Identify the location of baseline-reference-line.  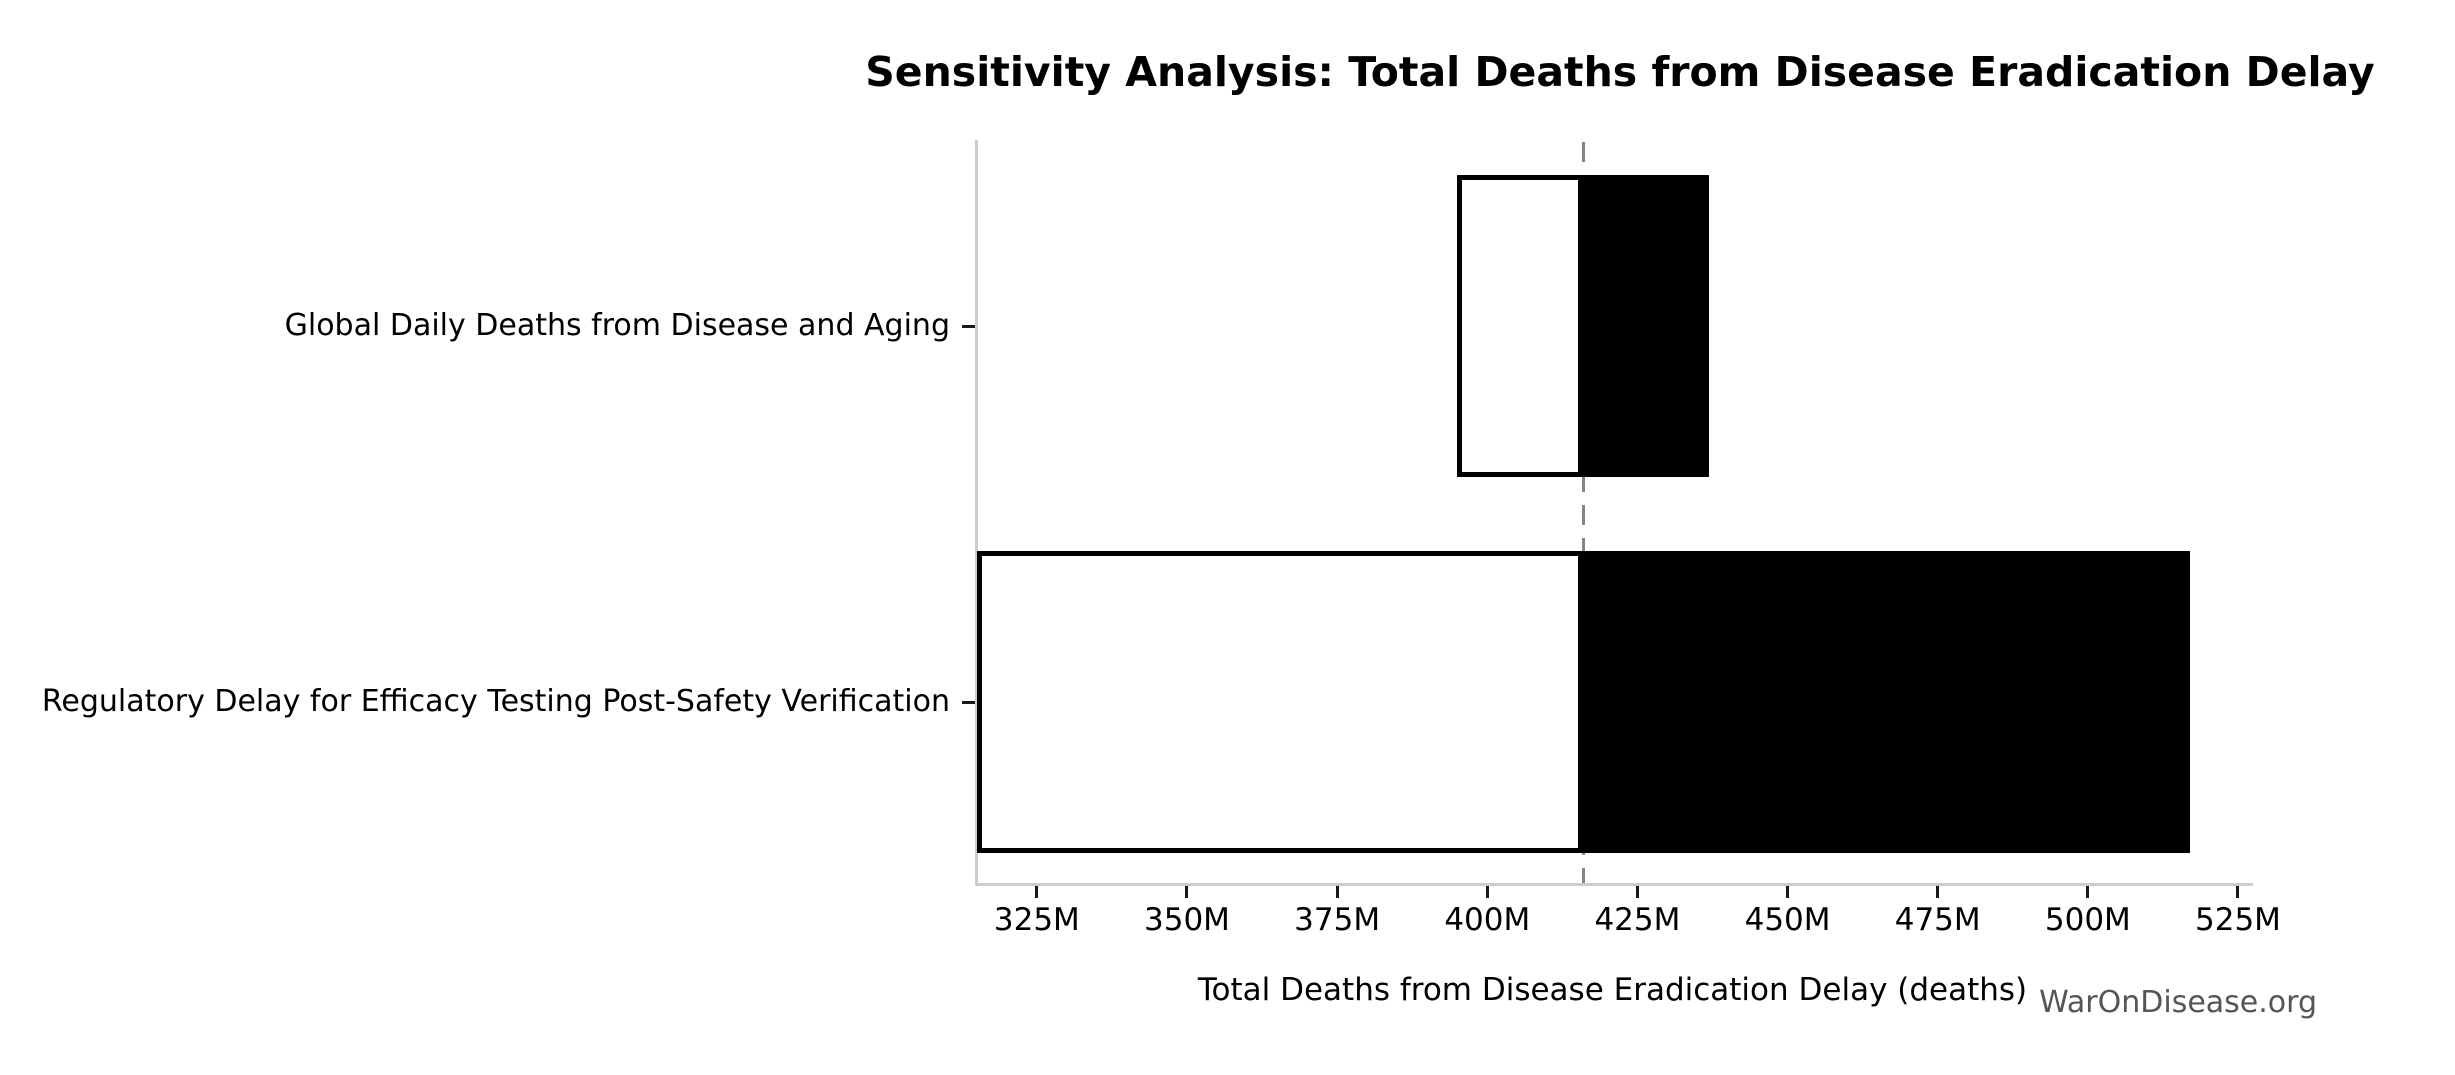
(1583, 512).